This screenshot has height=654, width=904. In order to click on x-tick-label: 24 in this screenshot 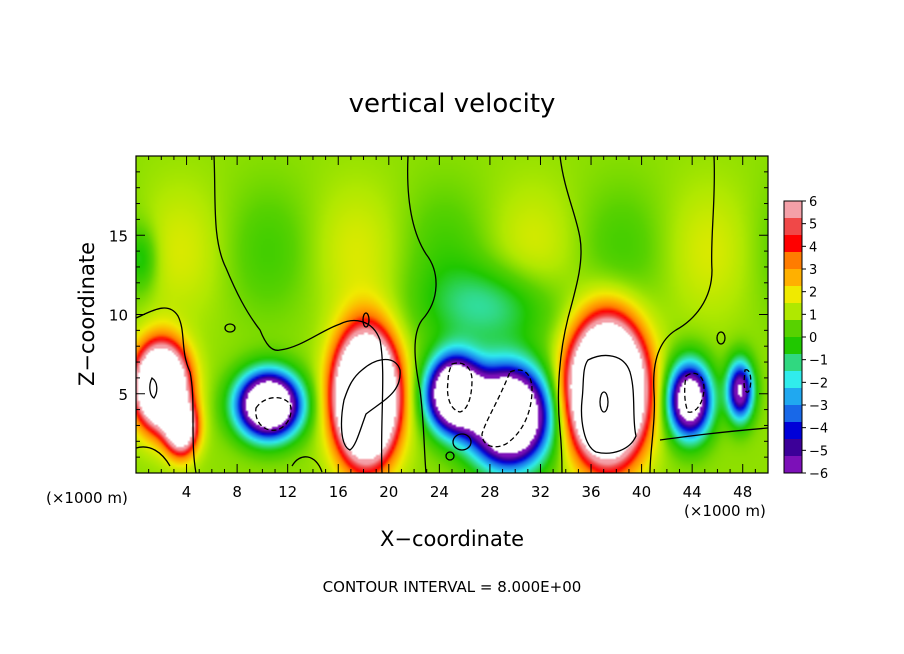, I will do `click(439, 492)`.